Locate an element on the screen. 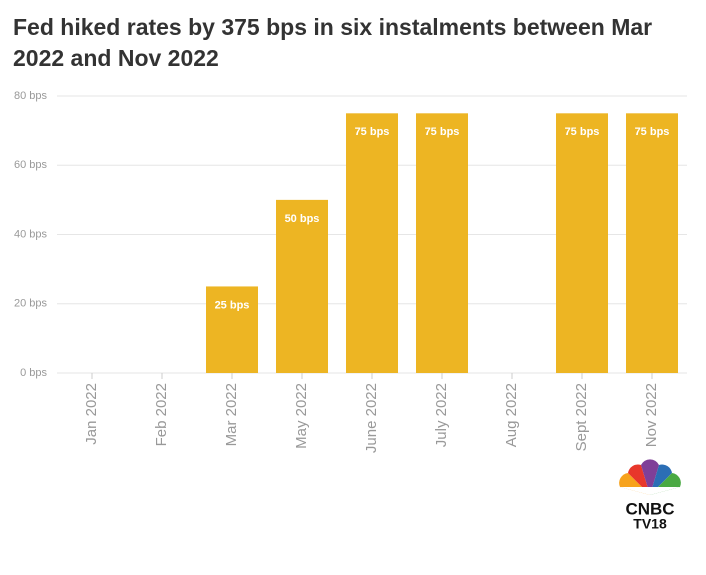 The height and width of the screenshot is (575, 706). y-tick-label: 80 bps is located at coordinates (31, 96).